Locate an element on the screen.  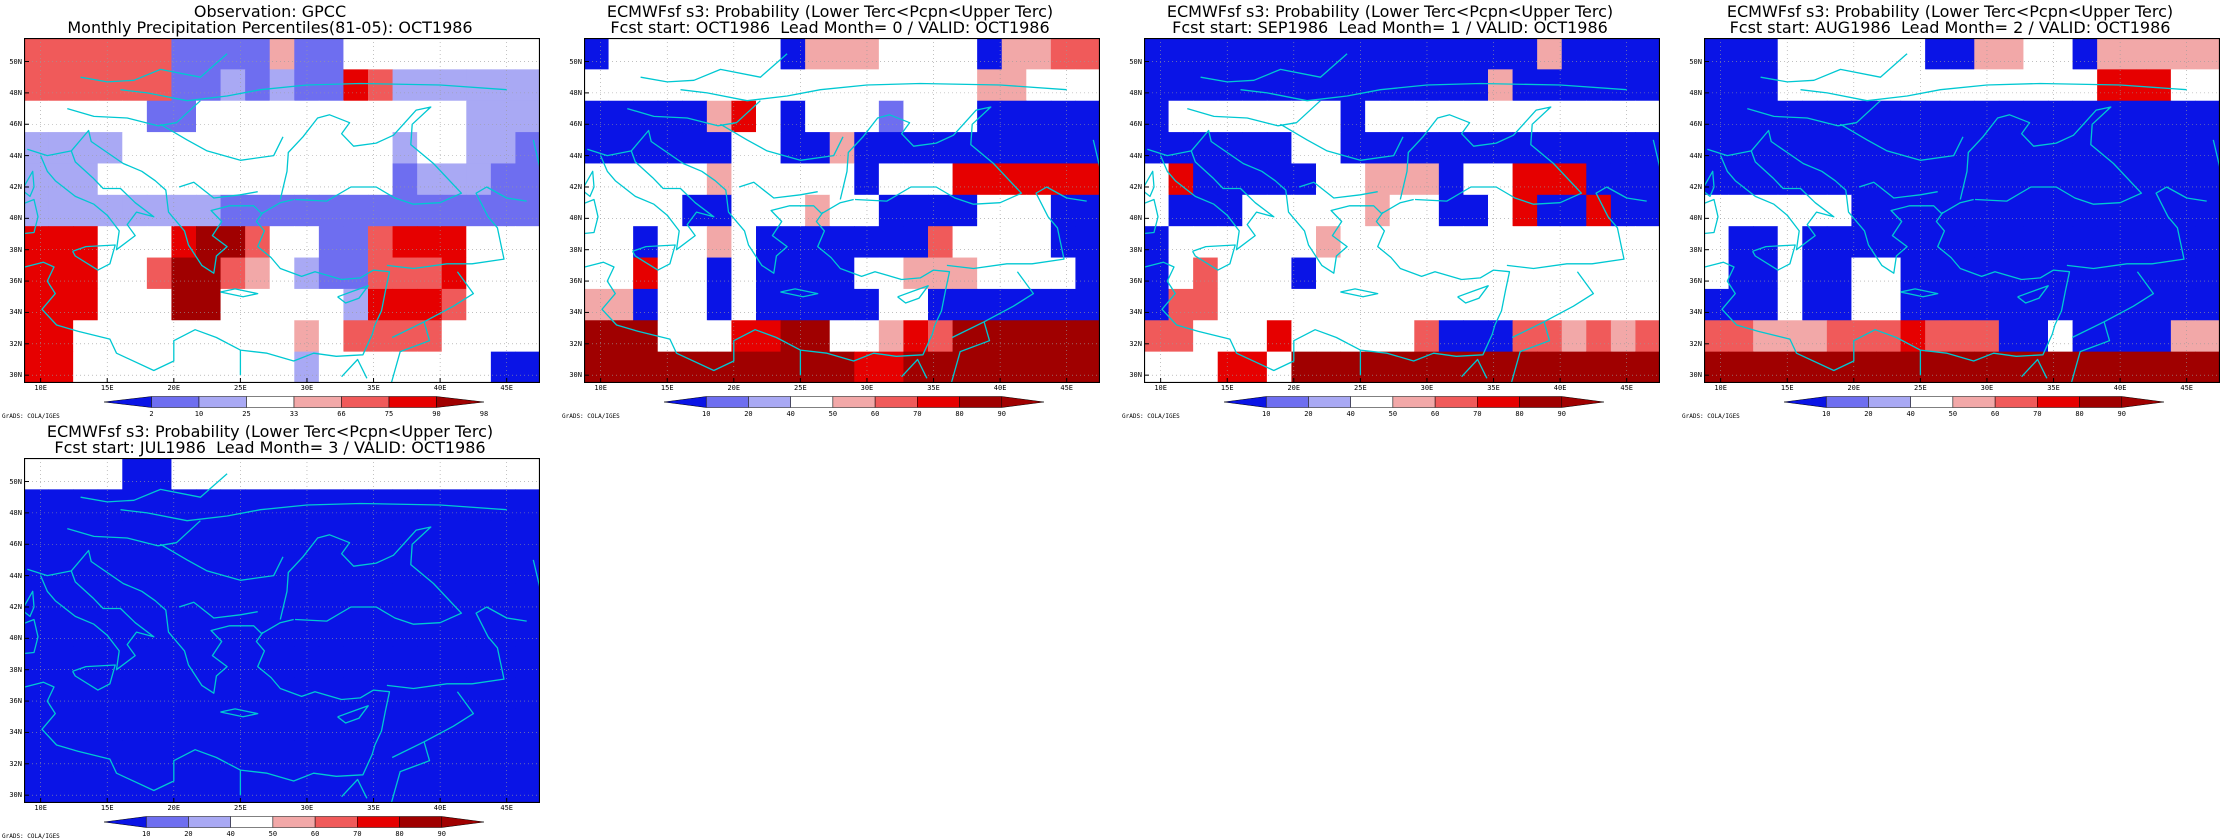
color-scale-label: 90 is located at coordinates (436, 414).